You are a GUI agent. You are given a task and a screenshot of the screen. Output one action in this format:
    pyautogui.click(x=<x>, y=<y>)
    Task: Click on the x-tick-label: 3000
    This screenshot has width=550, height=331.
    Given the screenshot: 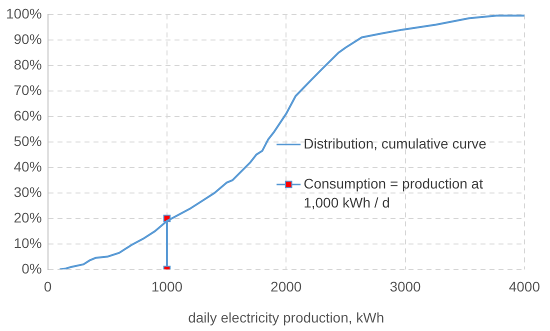 What is the action you would take?
    pyautogui.click(x=406, y=286)
    